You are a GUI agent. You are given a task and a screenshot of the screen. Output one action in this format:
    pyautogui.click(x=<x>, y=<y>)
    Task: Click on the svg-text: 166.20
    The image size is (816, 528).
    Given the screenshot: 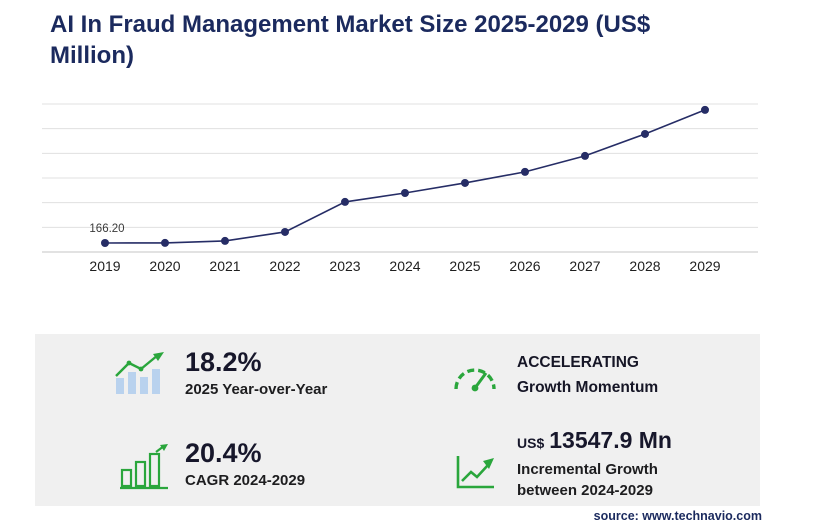 What is the action you would take?
    pyautogui.click(x=106, y=229)
    